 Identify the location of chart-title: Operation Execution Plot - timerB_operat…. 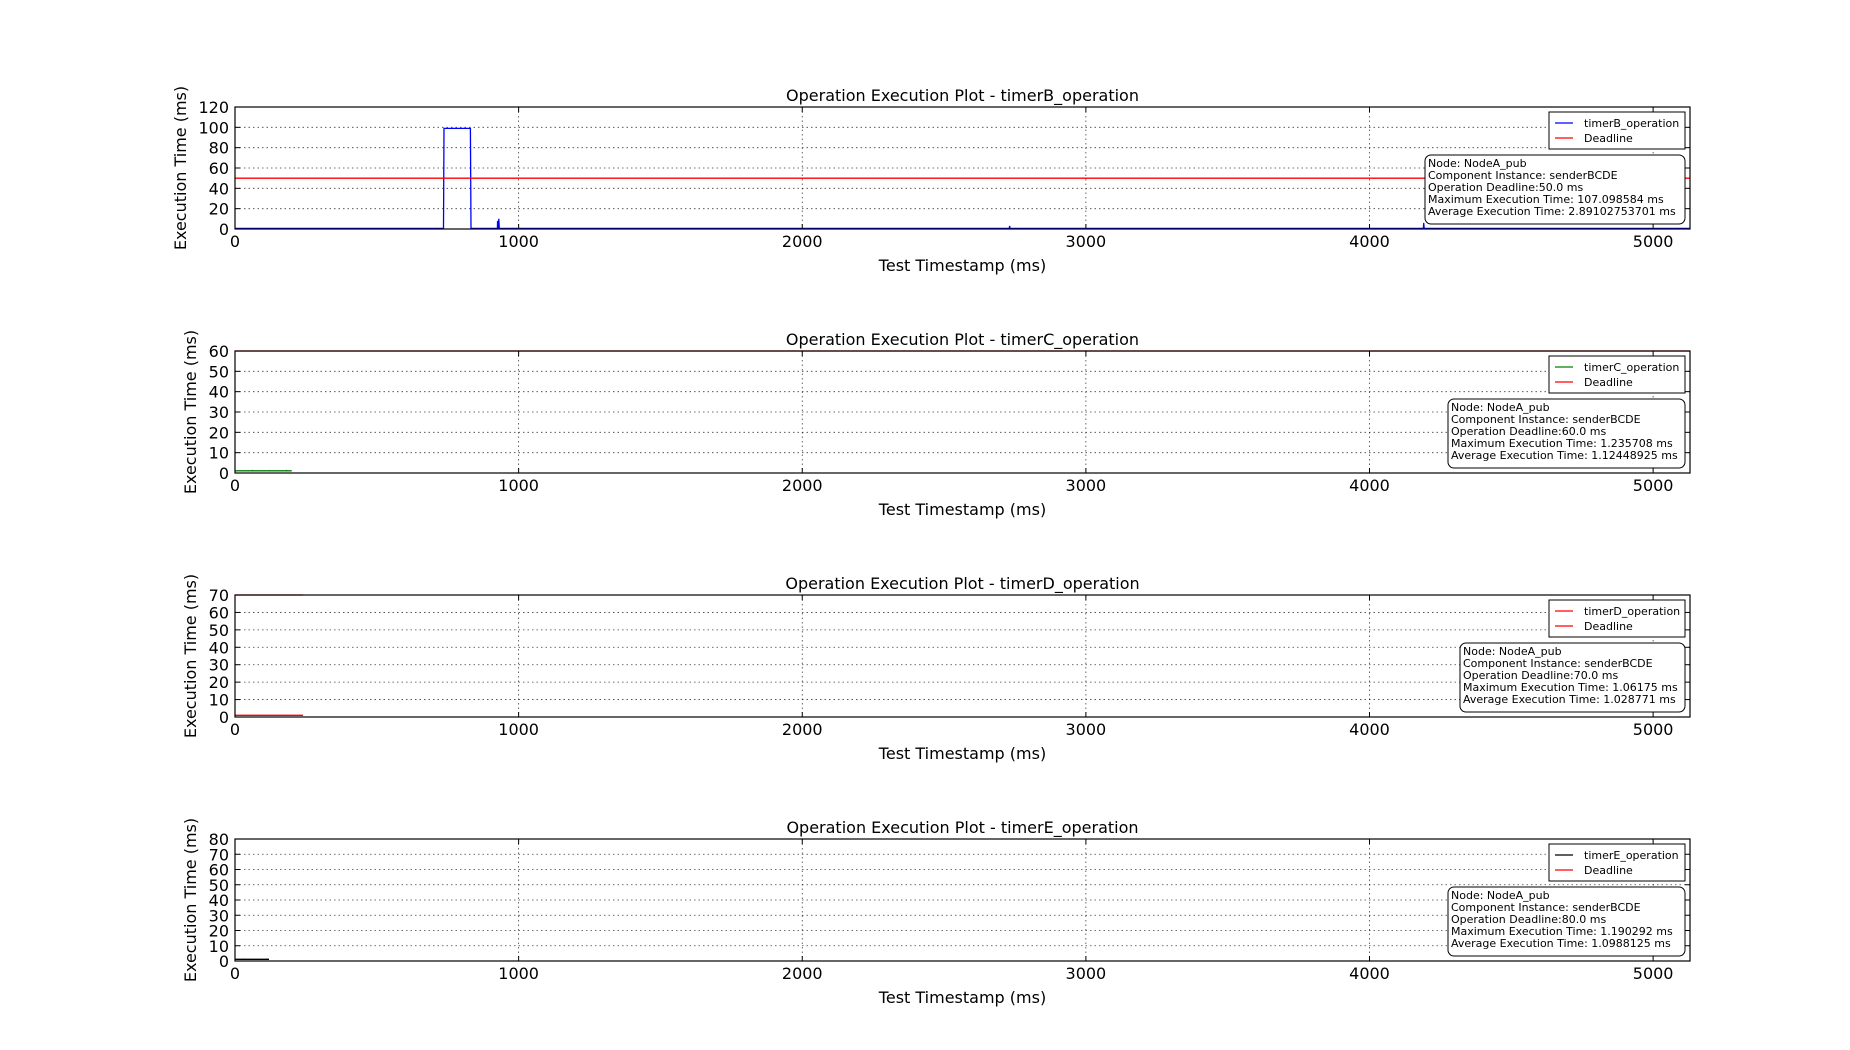
(962, 96).